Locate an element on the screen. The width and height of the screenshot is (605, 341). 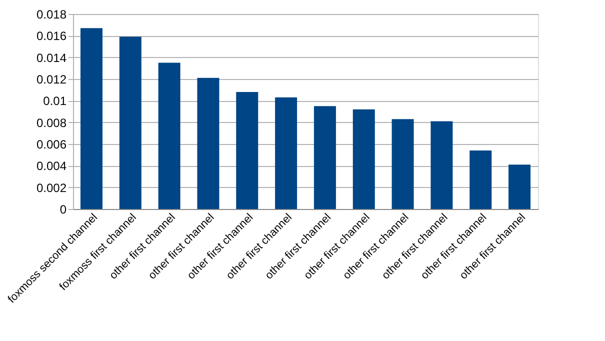
y-tick-label: 0.016 is located at coordinates (51, 36).